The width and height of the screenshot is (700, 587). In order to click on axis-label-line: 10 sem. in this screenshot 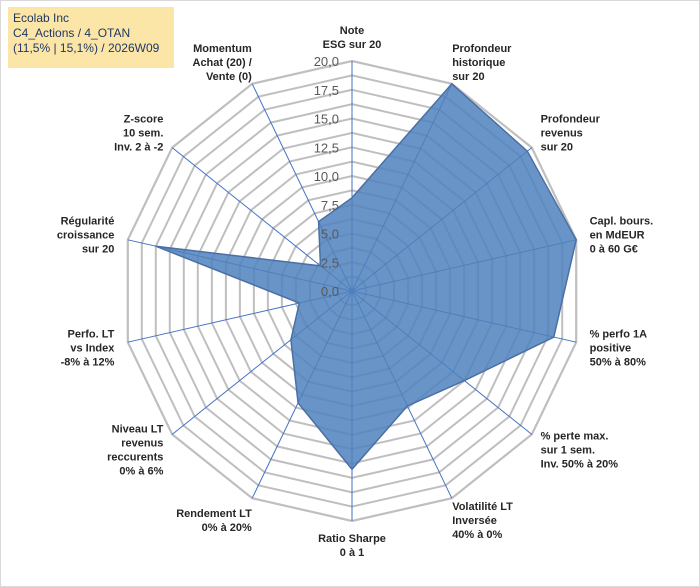, I will do `click(143, 134)`.